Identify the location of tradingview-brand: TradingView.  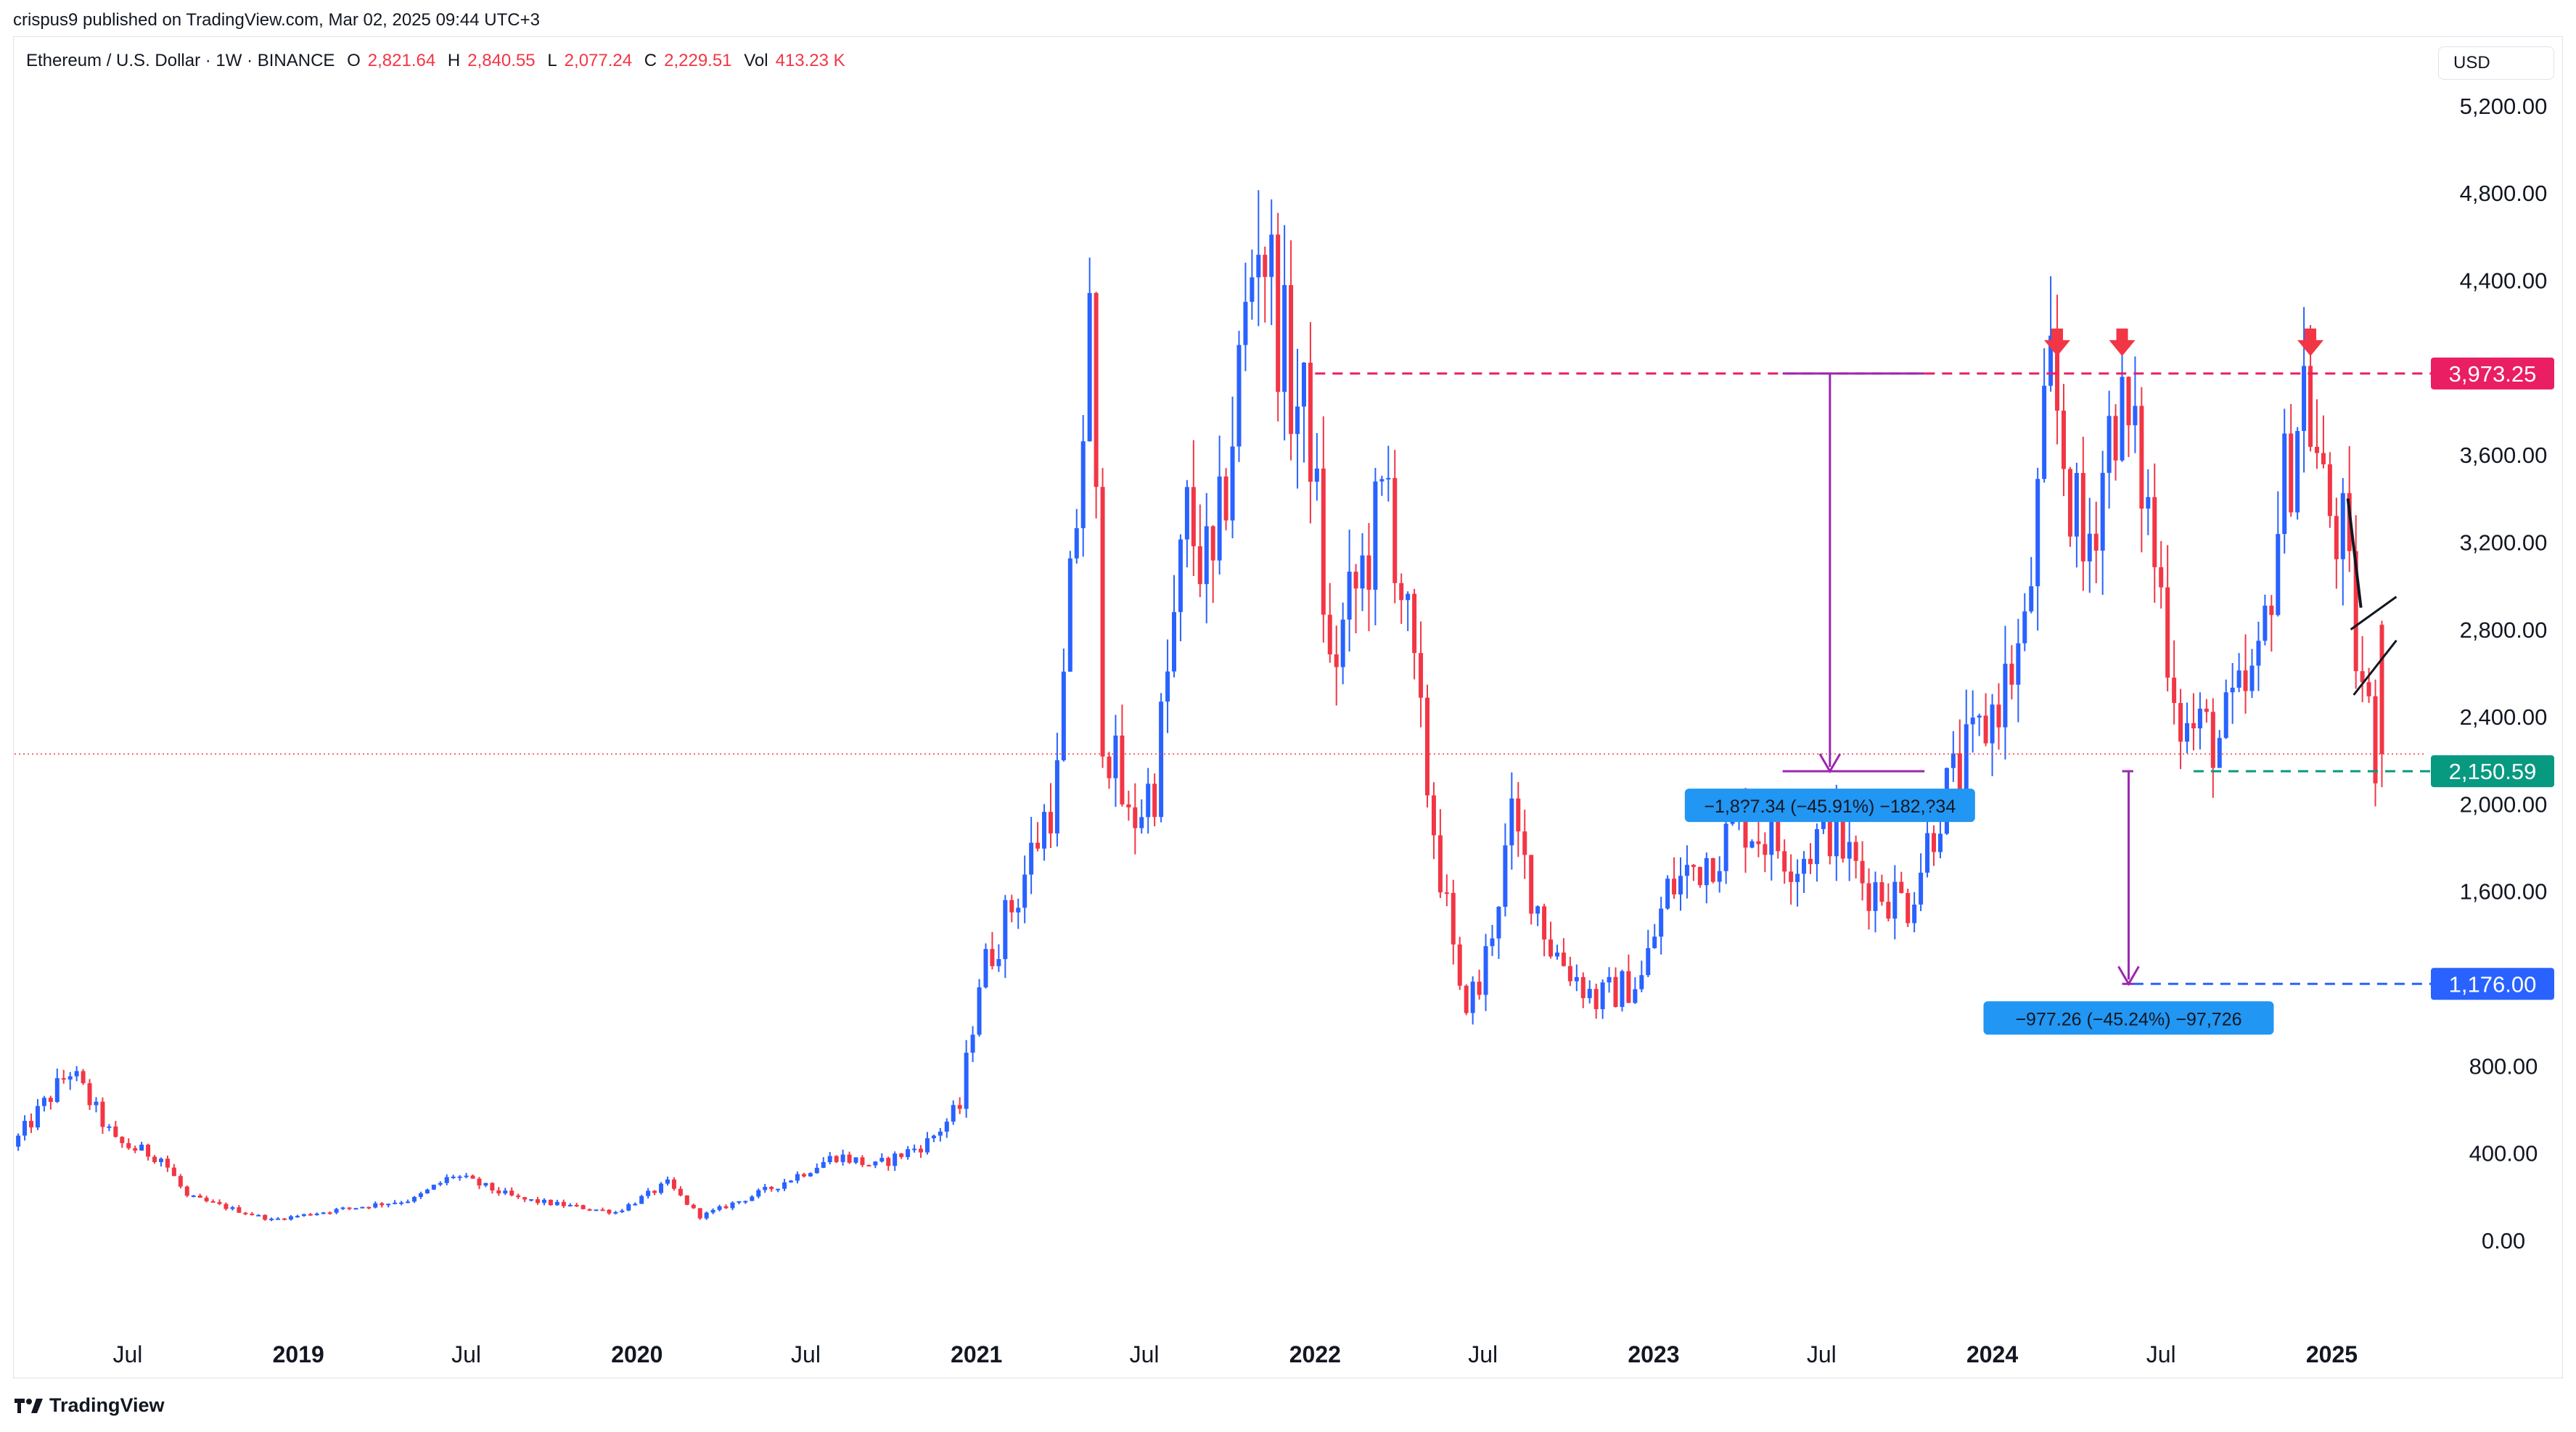
(90, 1405).